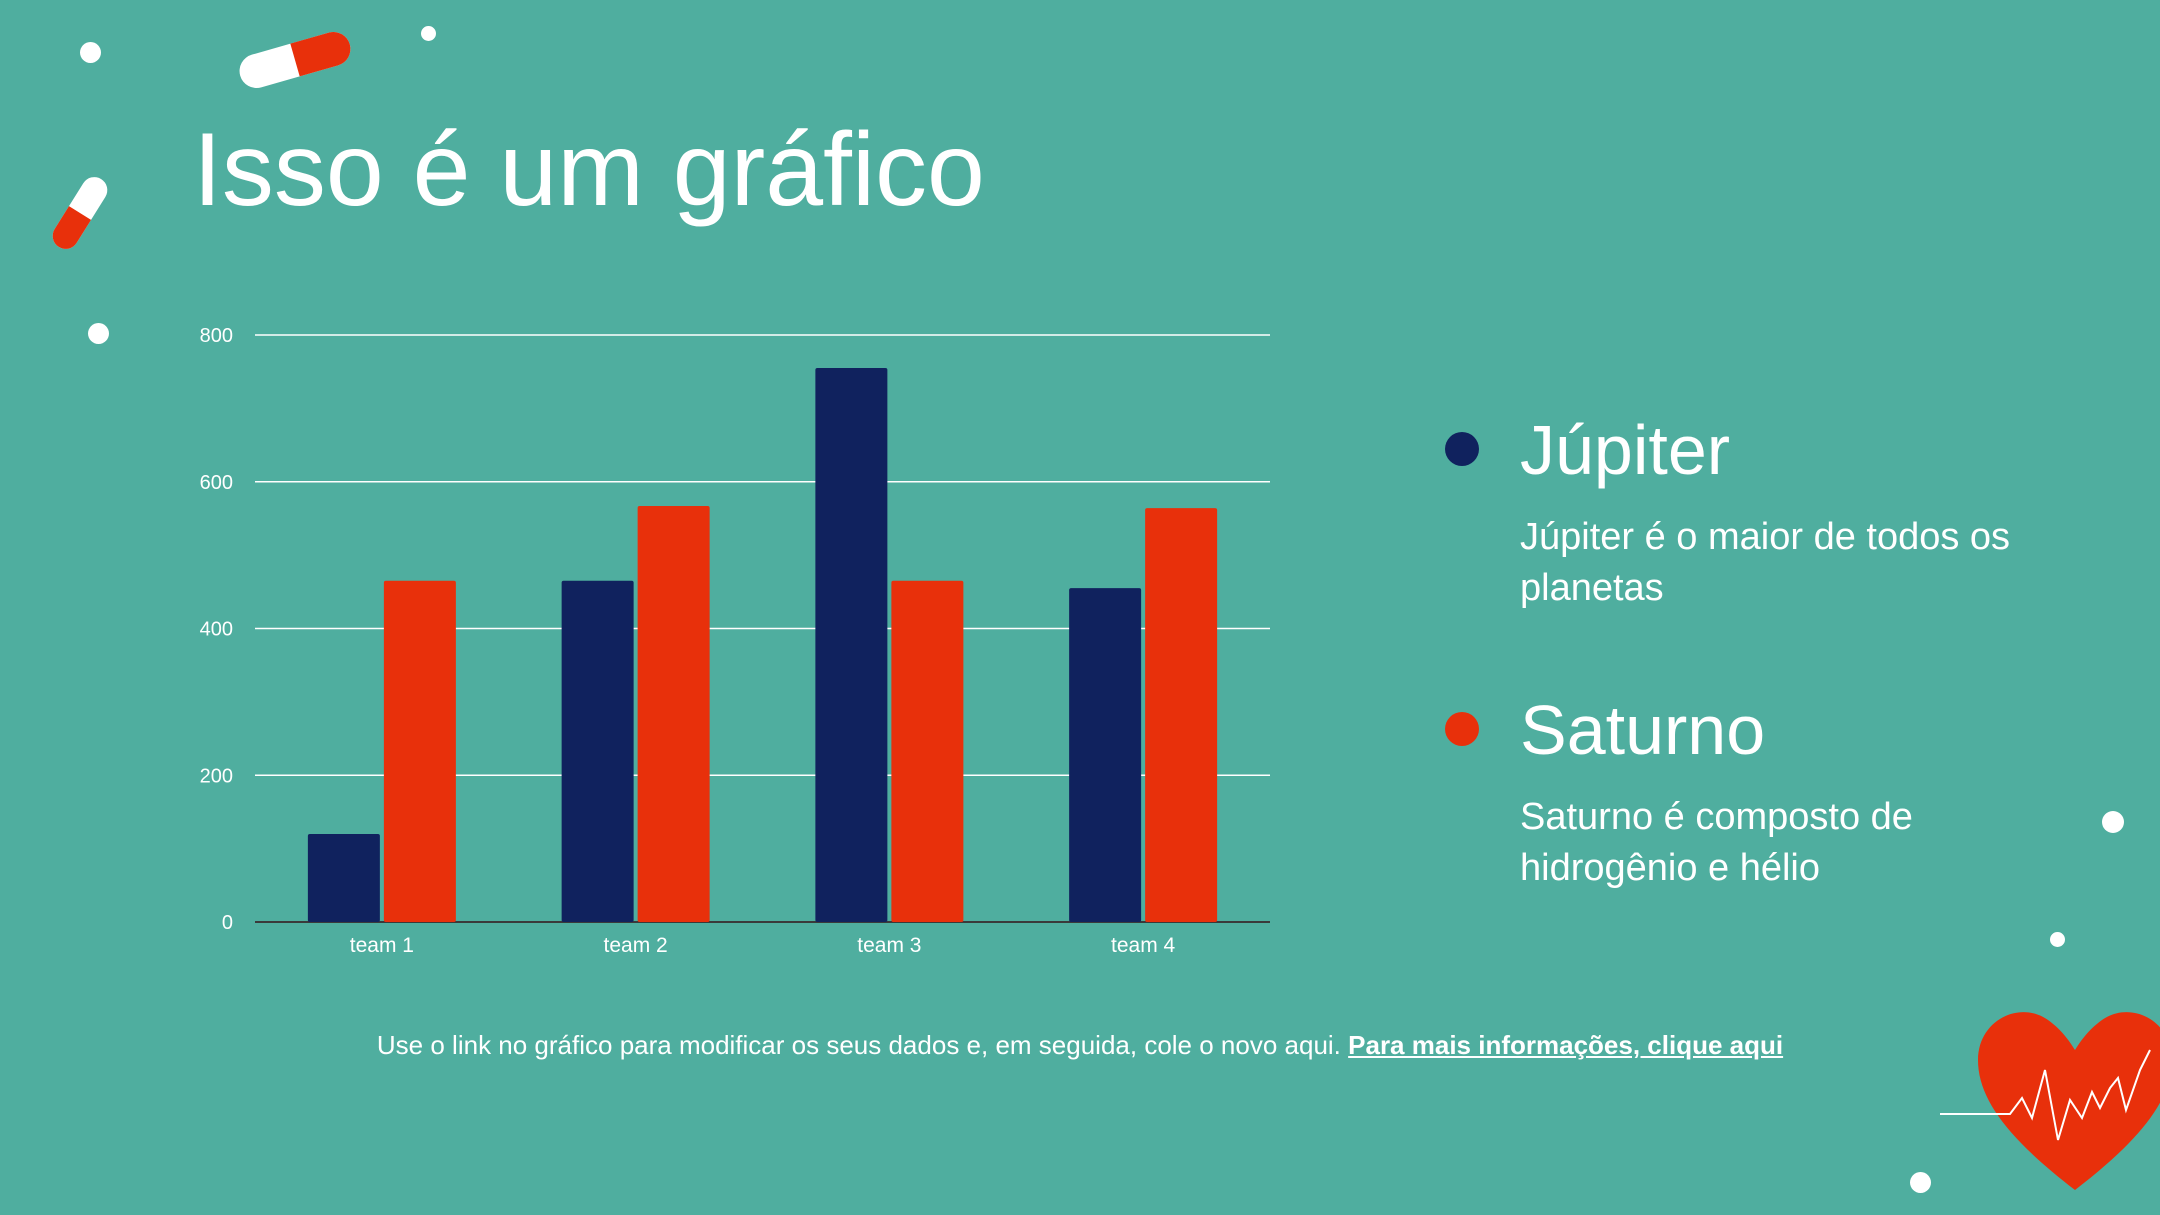 The width and height of the screenshot is (2160, 1215). I want to click on y-tick-label: 400, so click(216, 630).